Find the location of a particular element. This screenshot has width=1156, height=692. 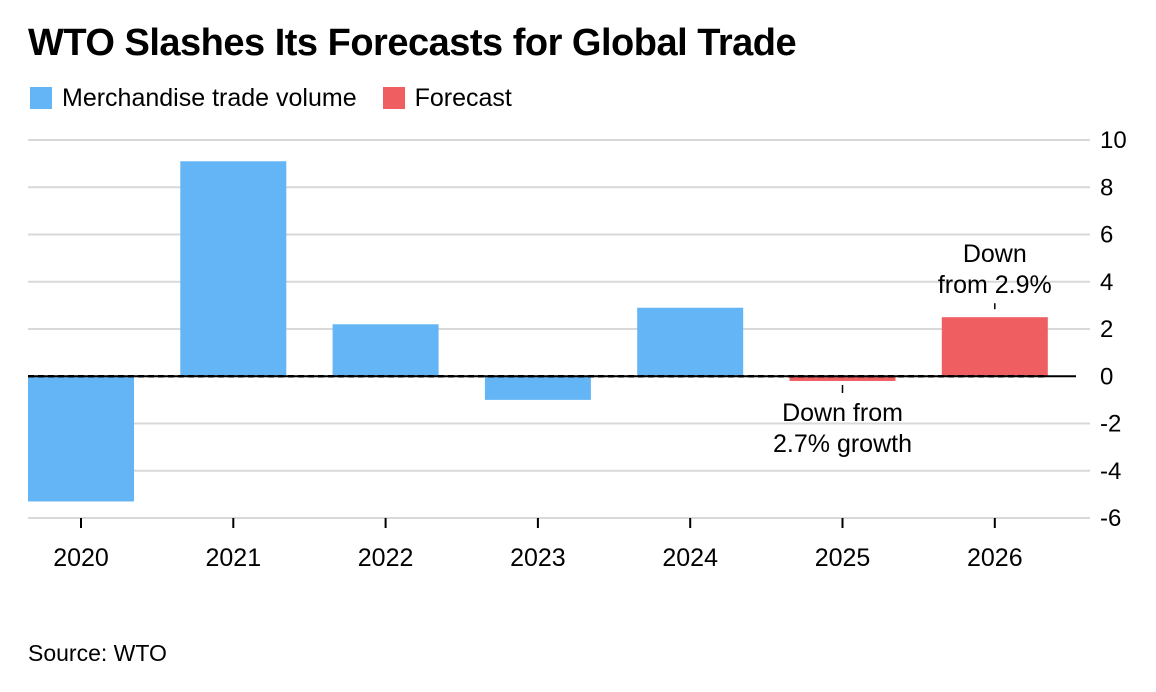

legend-item-forecast: Forecast is located at coordinates (447, 98).